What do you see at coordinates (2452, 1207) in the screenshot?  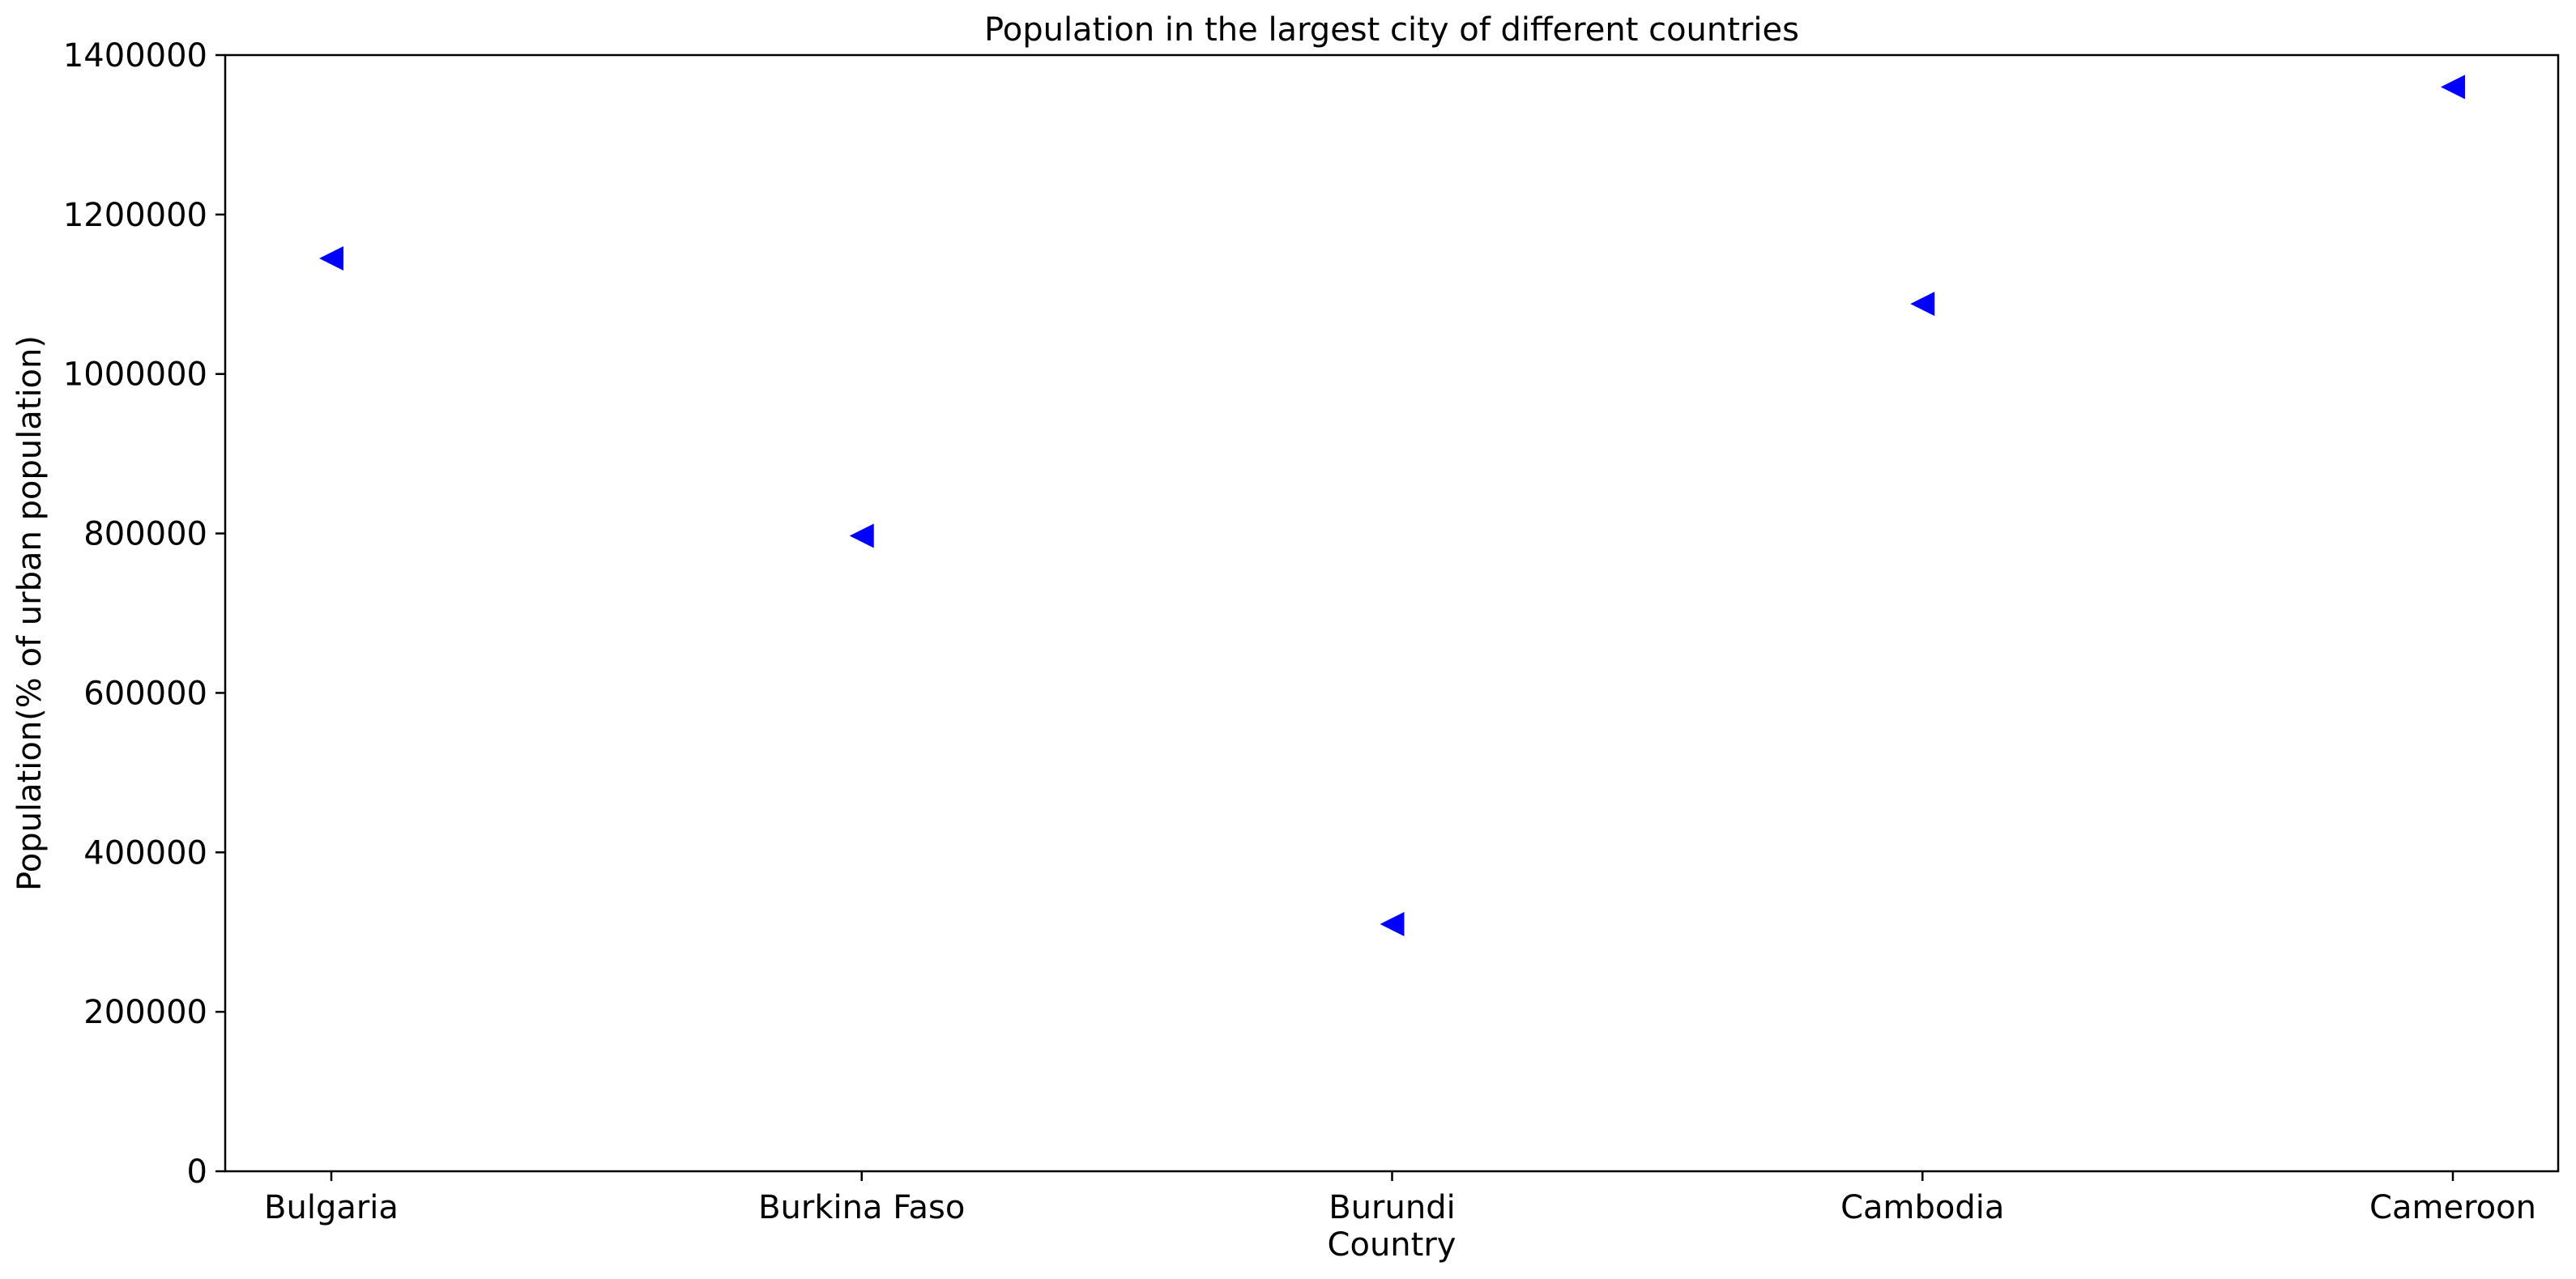 I see `x-tick-label: Cameroon` at bounding box center [2452, 1207].